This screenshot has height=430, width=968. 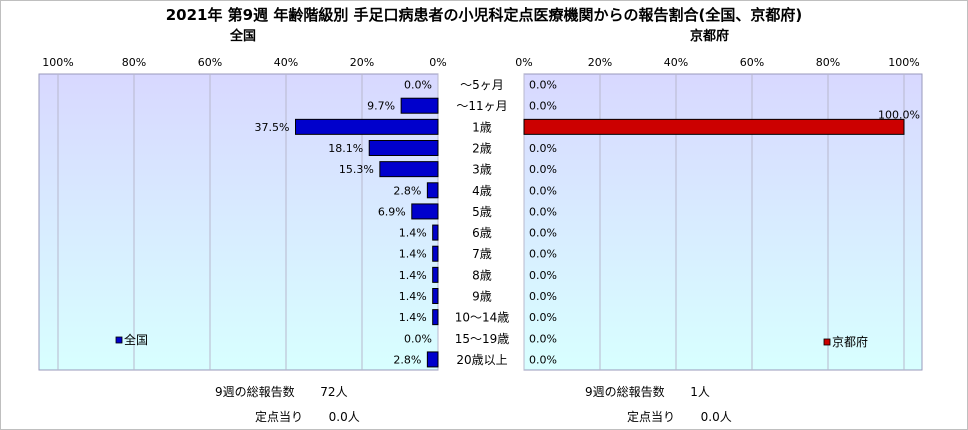 I want to click on national-data-label: 37.5%, so click(x=272, y=127).